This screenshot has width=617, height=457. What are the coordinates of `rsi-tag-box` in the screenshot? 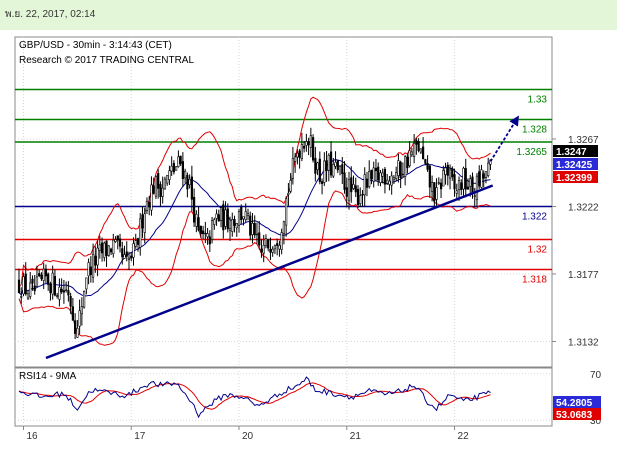 It's located at (577, 414).